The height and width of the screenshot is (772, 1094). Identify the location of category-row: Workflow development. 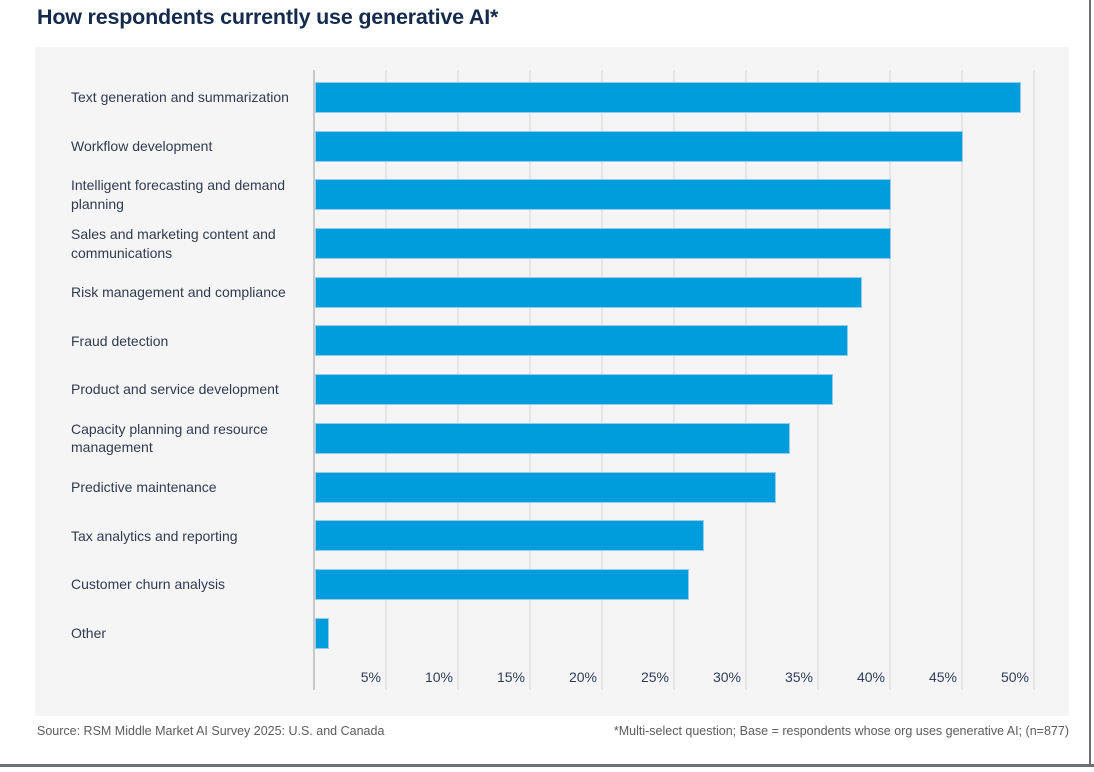
(190, 146).